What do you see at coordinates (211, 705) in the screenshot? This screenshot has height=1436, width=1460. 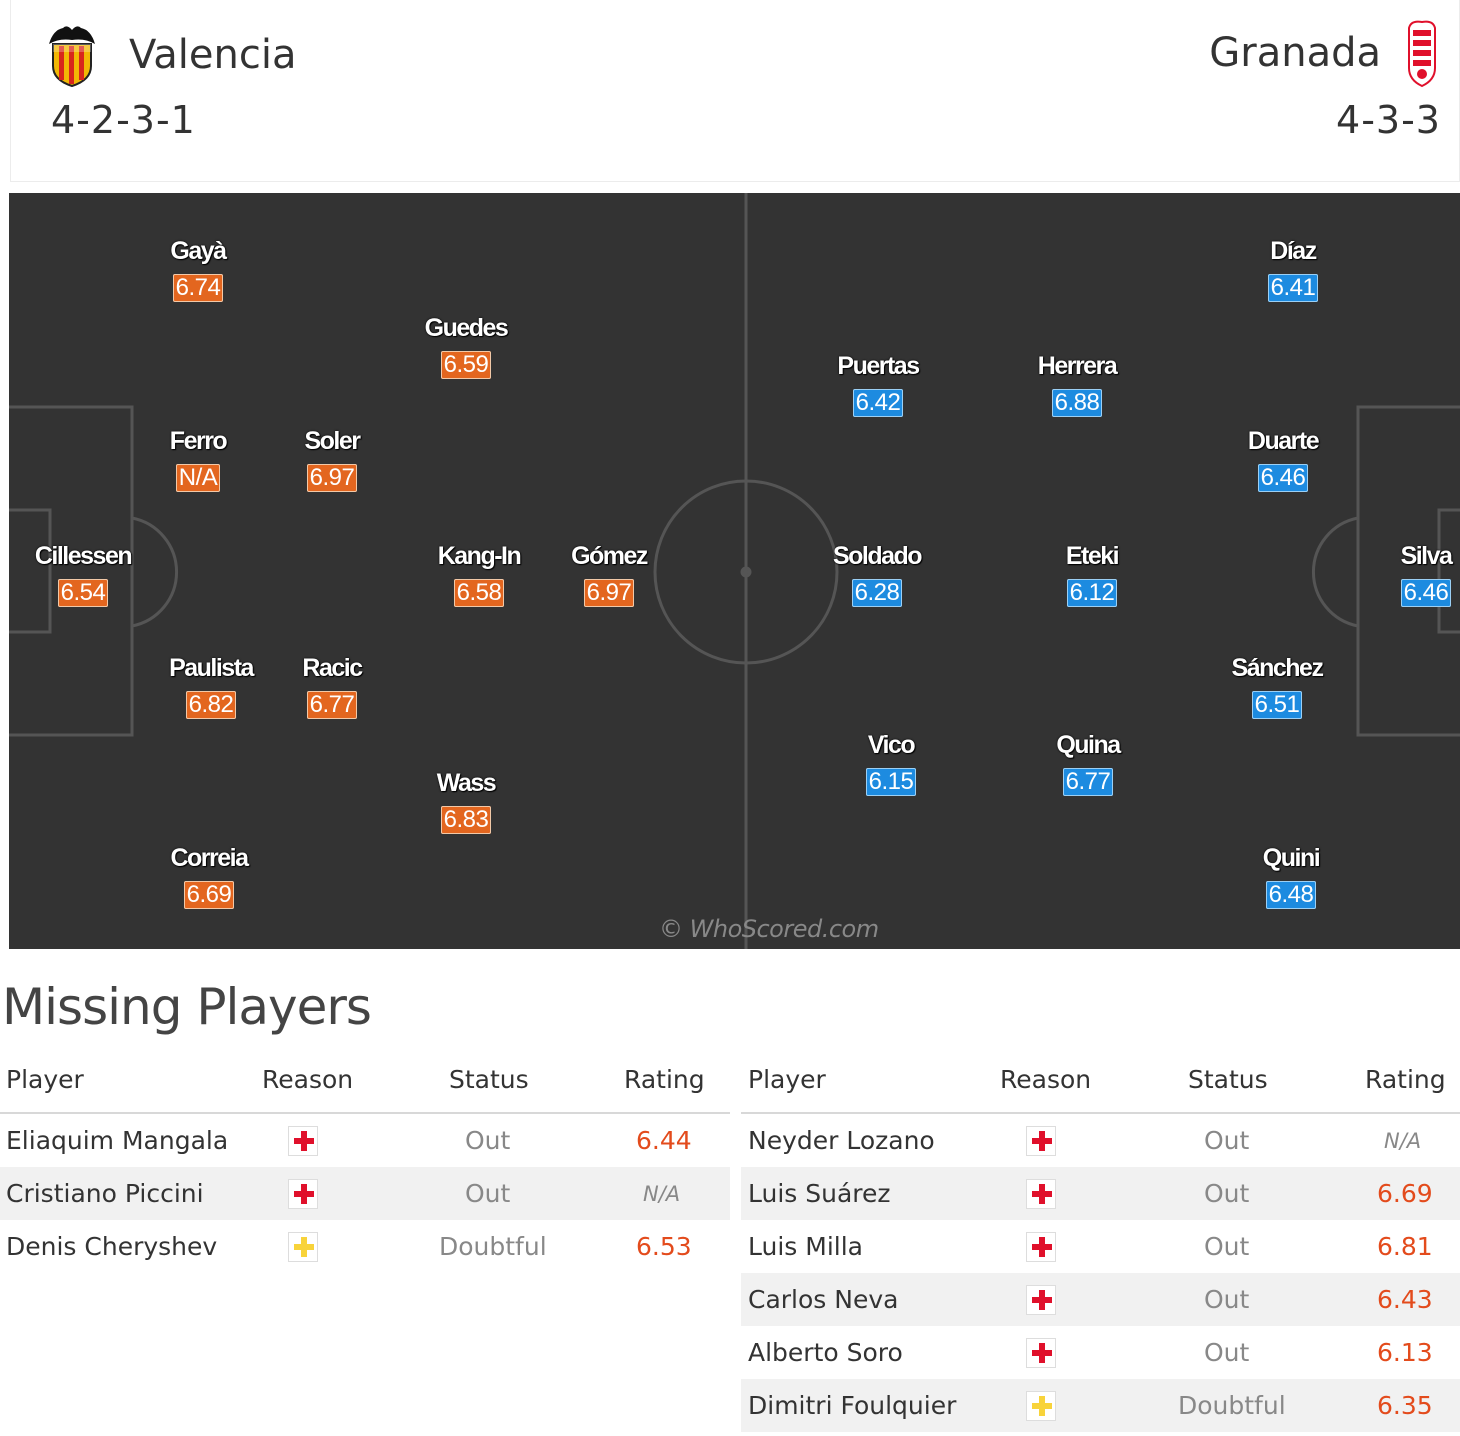 I see `player-rating: 6.82` at bounding box center [211, 705].